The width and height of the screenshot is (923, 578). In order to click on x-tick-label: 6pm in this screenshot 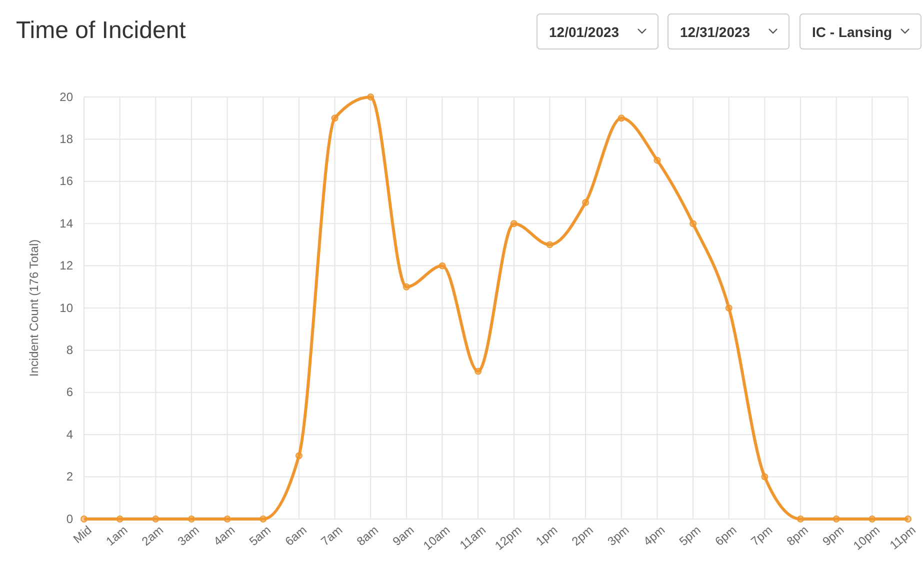, I will do `click(726, 535)`.